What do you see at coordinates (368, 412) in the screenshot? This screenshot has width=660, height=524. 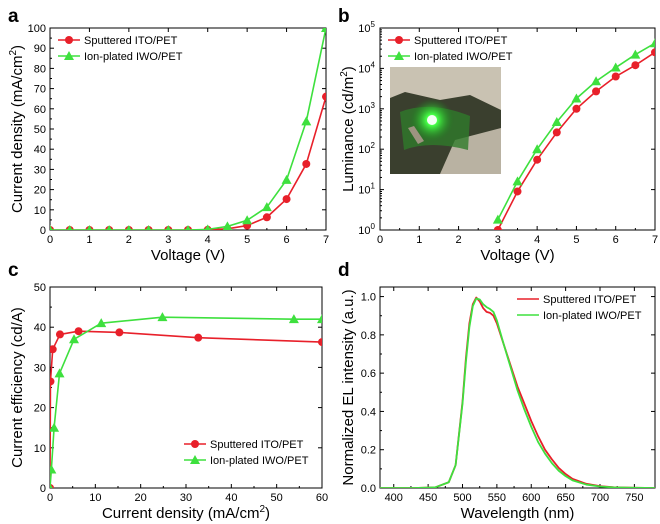 I see `y-tick-label: 0.4` at bounding box center [368, 412].